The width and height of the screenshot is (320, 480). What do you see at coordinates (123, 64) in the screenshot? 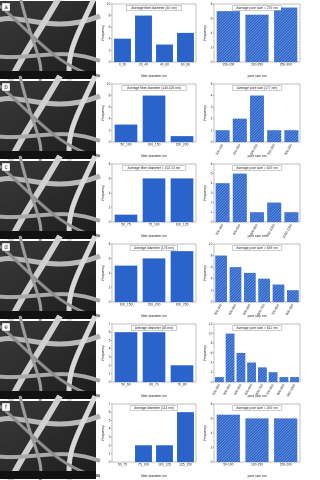
I see `x-tick-label: 0_20` at bounding box center [123, 64].